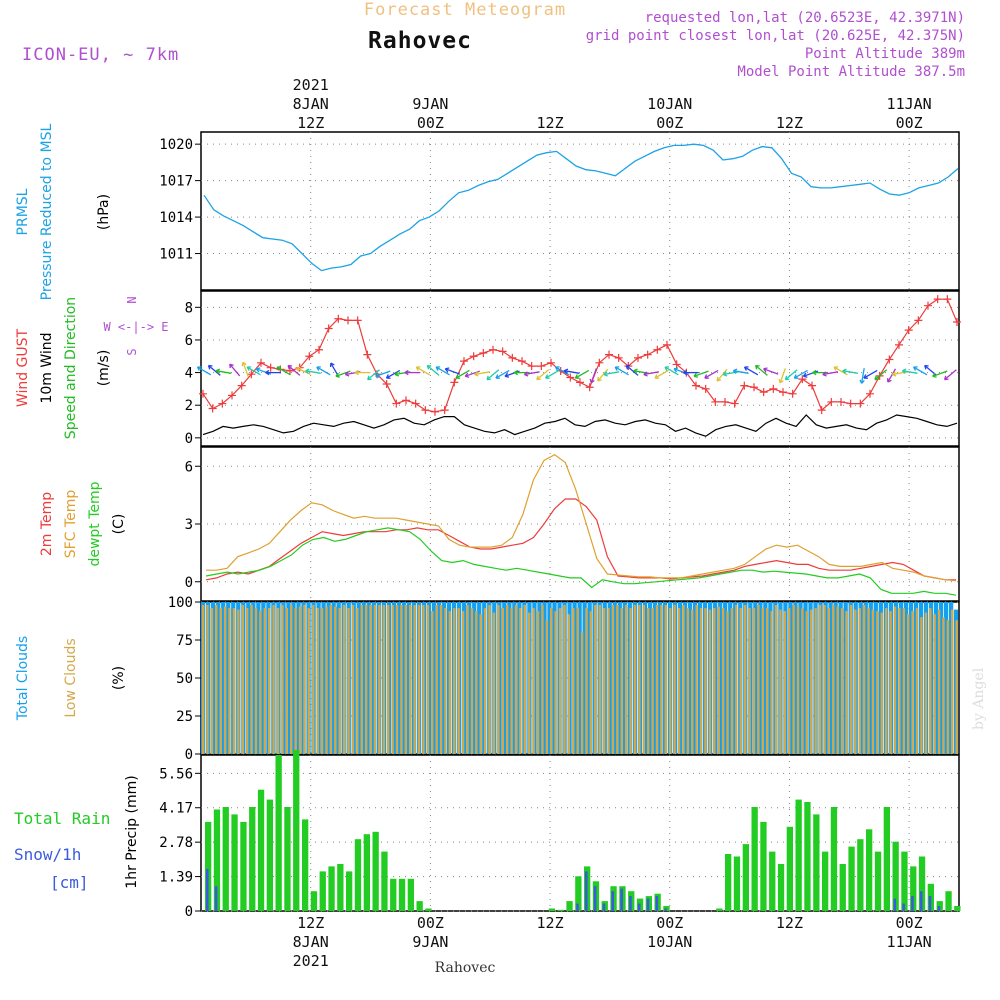  What do you see at coordinates (180, 603) in the screenshot?
I see `y-tick-label: 100` at bounding box center [180, 603].